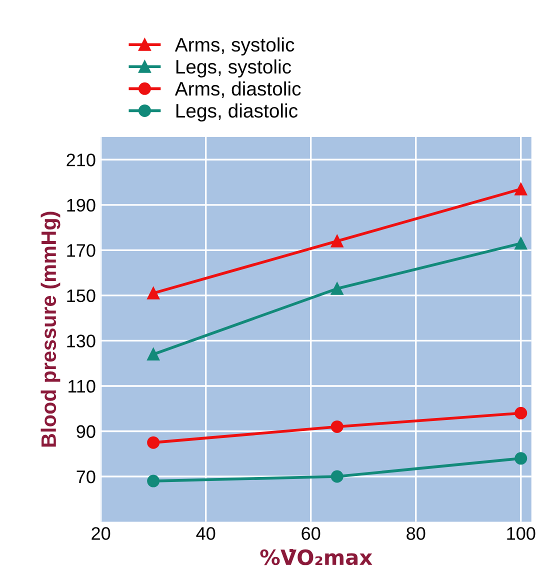 Image resolution: width=545 pixels, height=583 pixels. What do you see at coordinates (86, 431) in the screenshot?
I see `y-tick-label: 90` at bounding box center [86, 431].